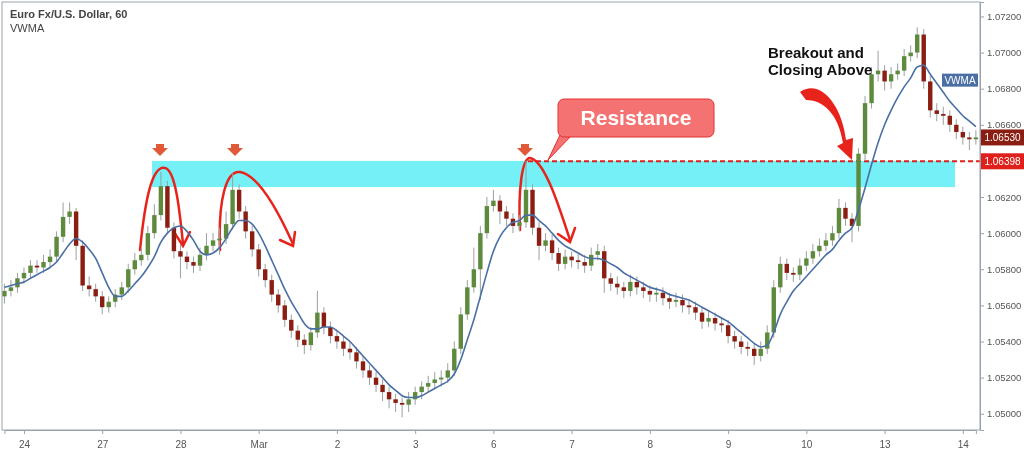 Image resolution: width=1024 pixels, height=466 pixels. What do you see at coordinates (728, 444) in the screenshot?
I see `x-tick-label: 9` at bounding box center [728, 444].